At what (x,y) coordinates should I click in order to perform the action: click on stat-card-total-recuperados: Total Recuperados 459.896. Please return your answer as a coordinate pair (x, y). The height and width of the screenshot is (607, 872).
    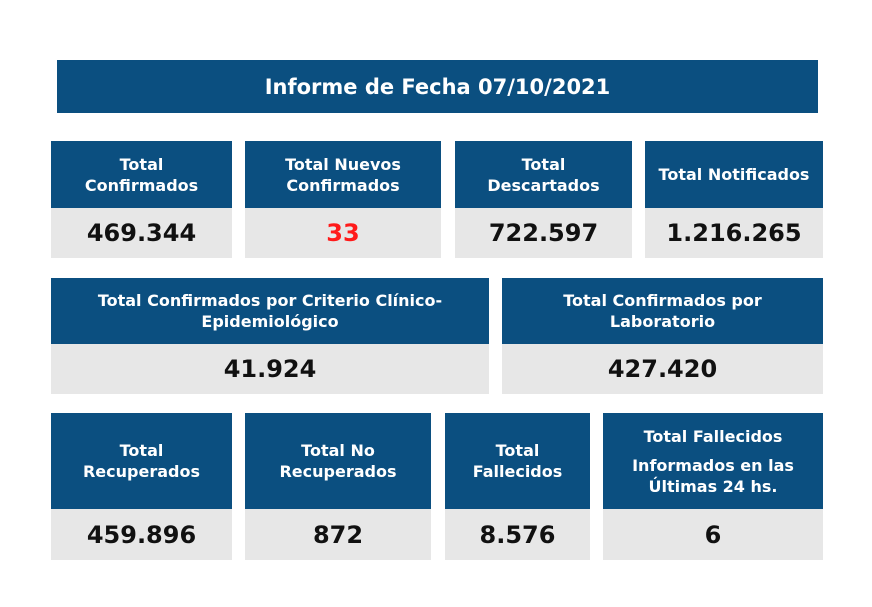
    Looking at the image, I should click on (141, 486).